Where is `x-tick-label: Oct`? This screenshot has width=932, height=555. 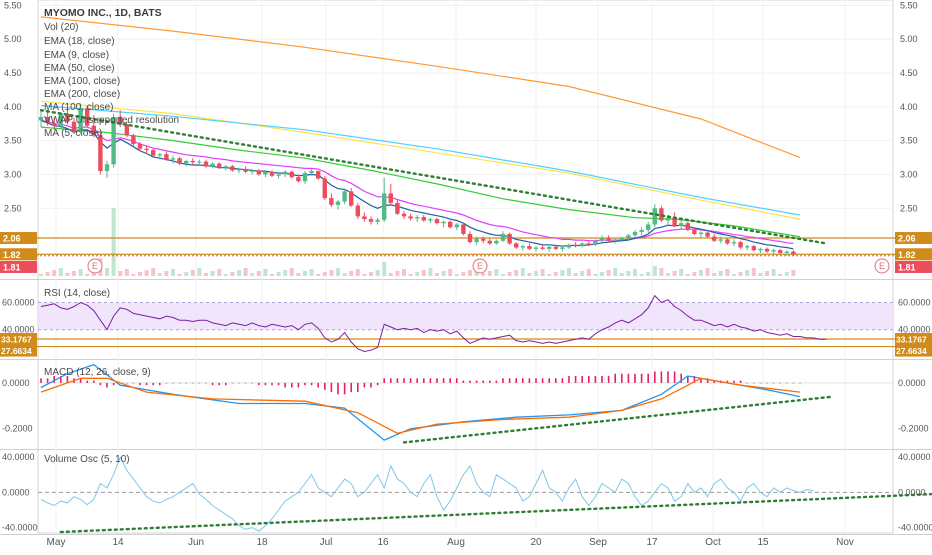
x-tick-label: Oct is located at coordinates (713, 542).